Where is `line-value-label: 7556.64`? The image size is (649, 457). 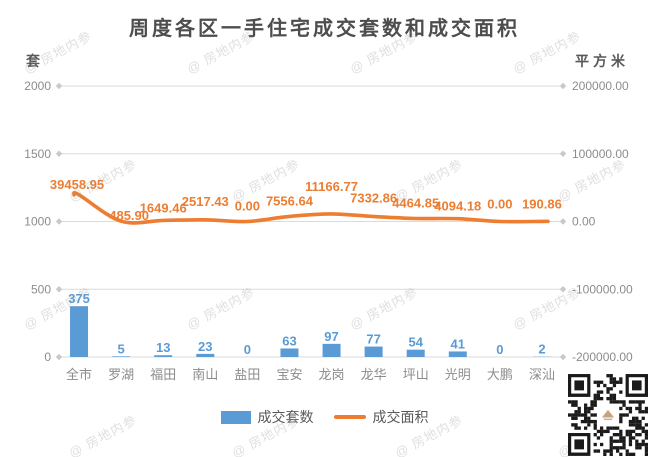 line-value-label: 7556.64 is located at coordinates (290, 200).